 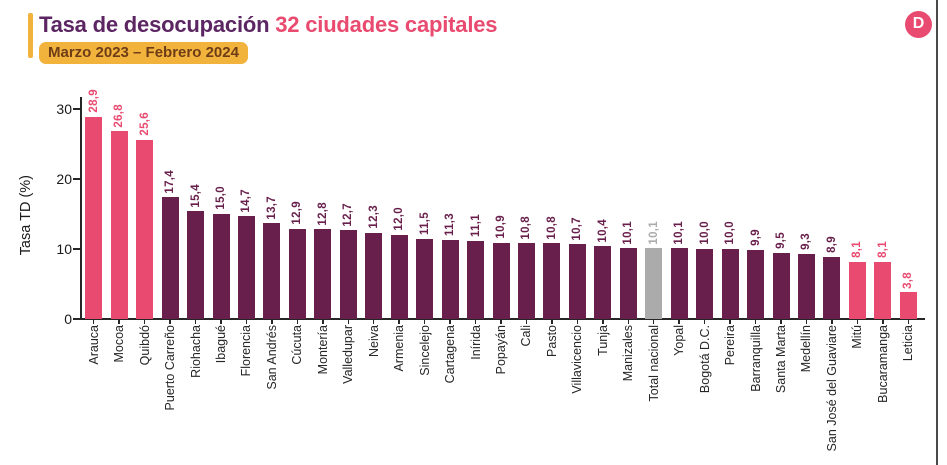 What do you see at coordinates (68, 319) in the screenshot?
I see `y-tick-label: 0` at bounding box center [68, 319].